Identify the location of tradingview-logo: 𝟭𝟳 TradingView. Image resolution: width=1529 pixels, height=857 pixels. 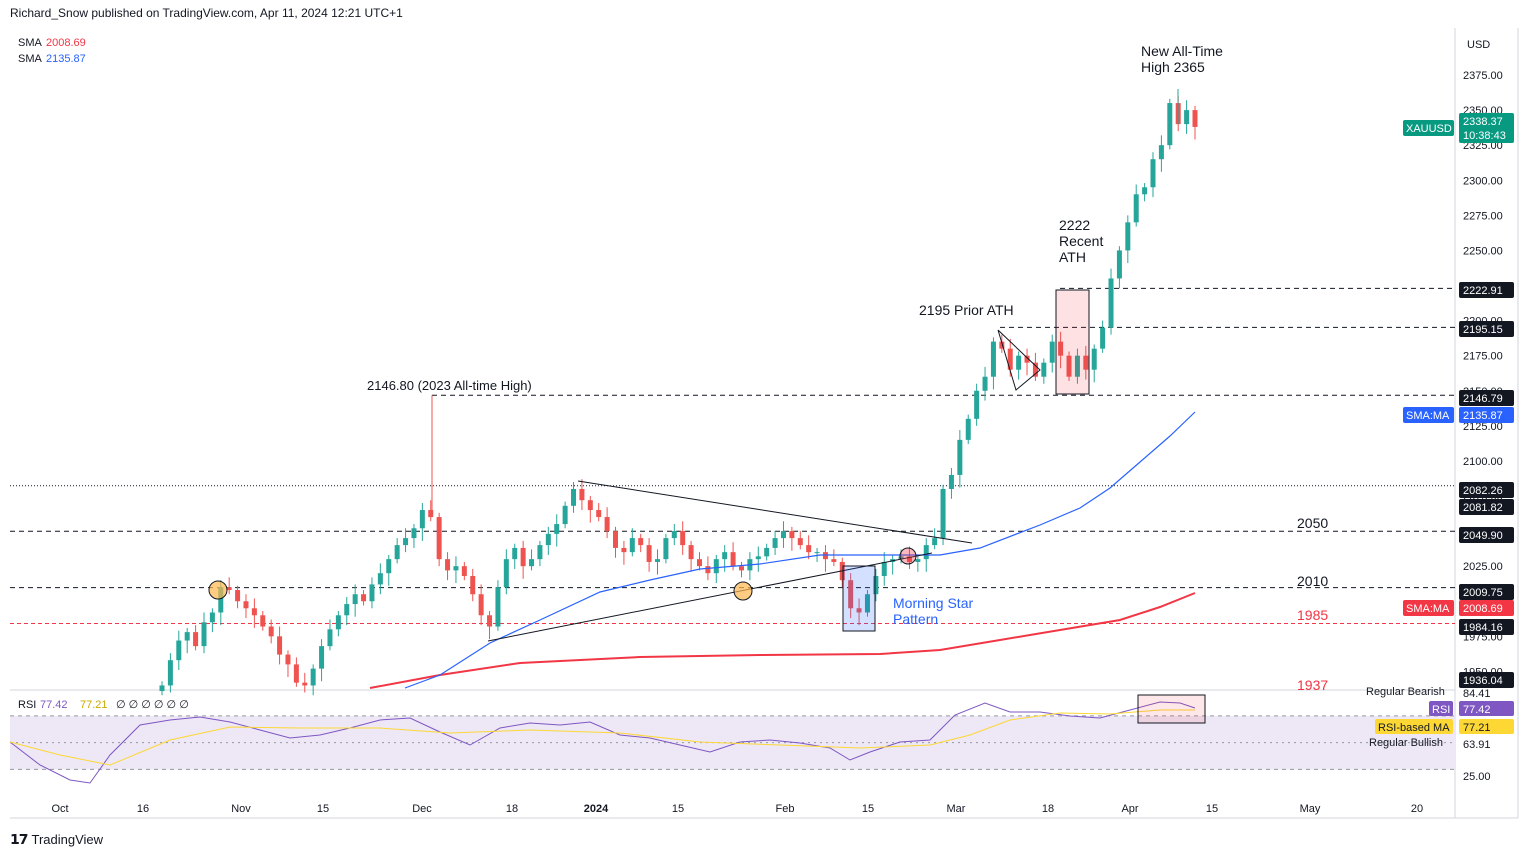
(56, 839).